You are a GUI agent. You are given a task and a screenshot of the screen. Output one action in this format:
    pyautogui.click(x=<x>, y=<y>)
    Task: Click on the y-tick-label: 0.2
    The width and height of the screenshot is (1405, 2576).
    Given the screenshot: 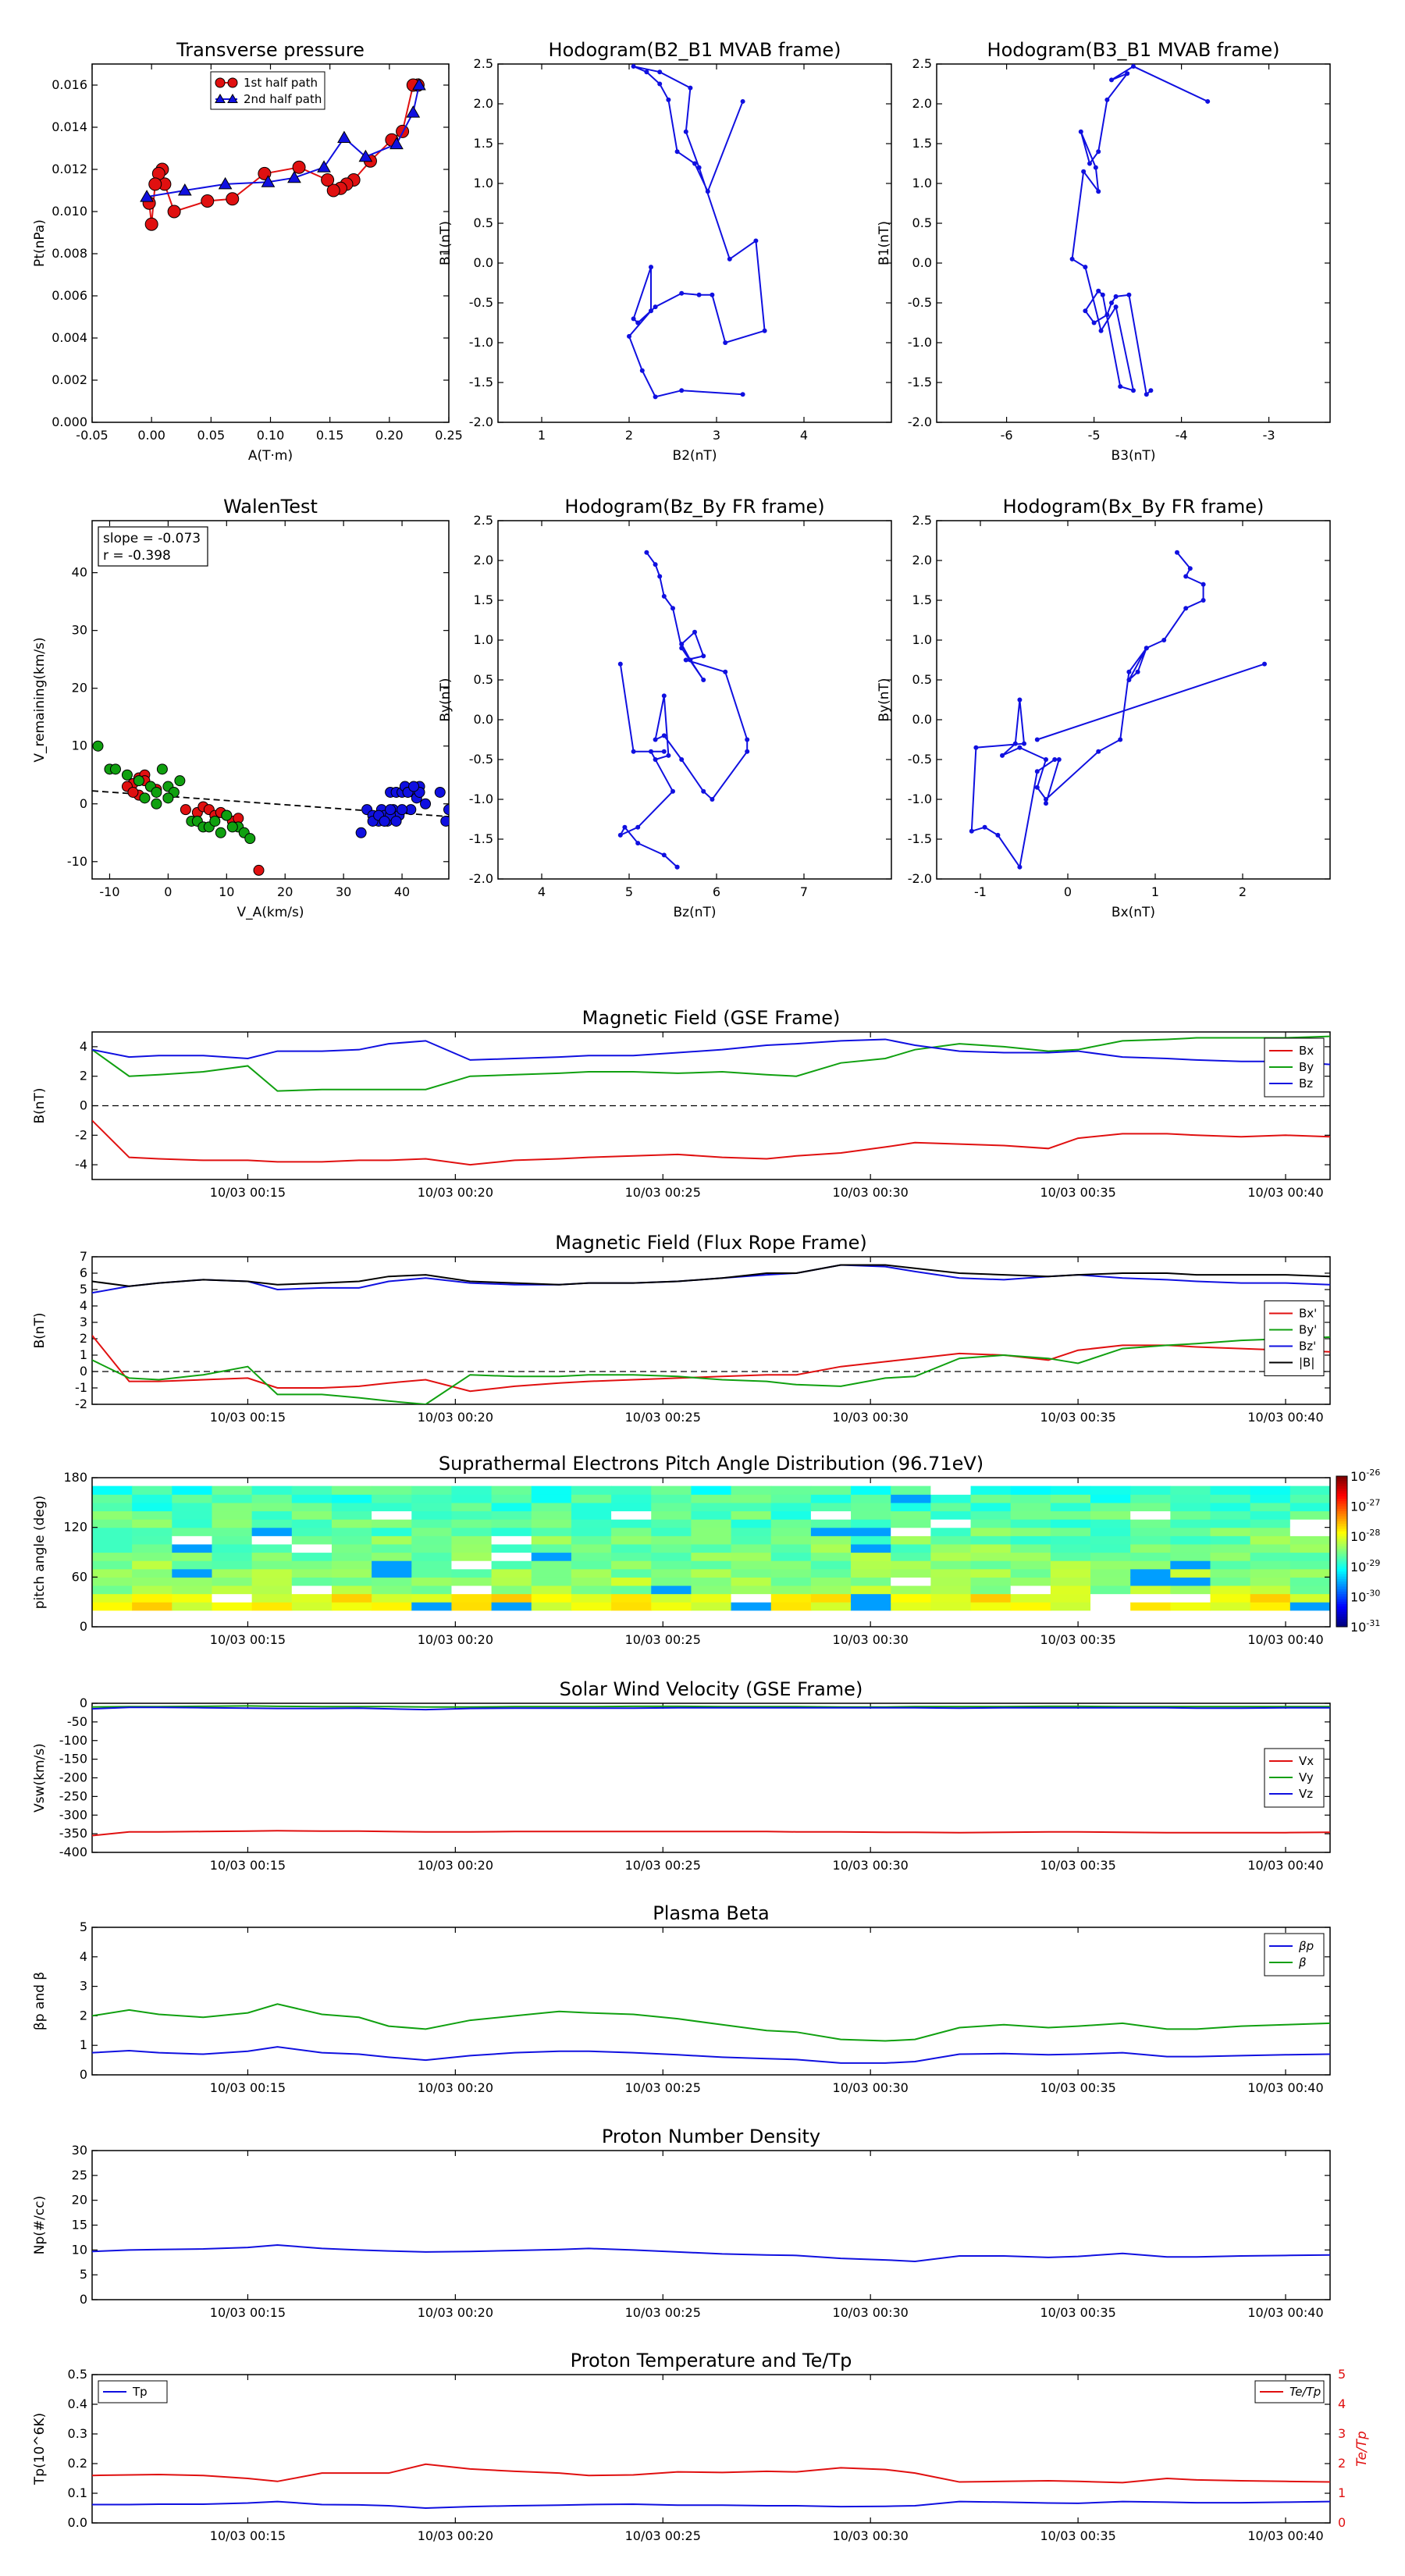 What is the action you would take?
    pyautogui.click(x=77, y=2463)
    